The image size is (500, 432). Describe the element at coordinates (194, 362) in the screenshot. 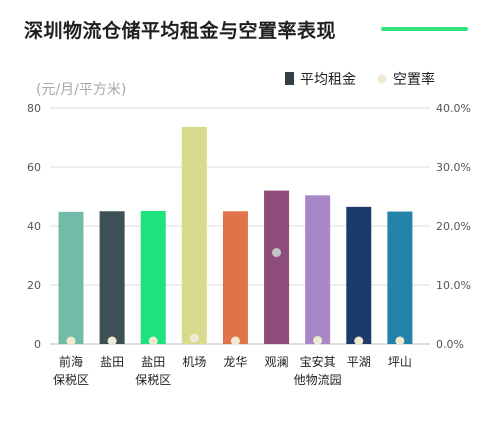

I see `x-category-label: 机场` at that location.